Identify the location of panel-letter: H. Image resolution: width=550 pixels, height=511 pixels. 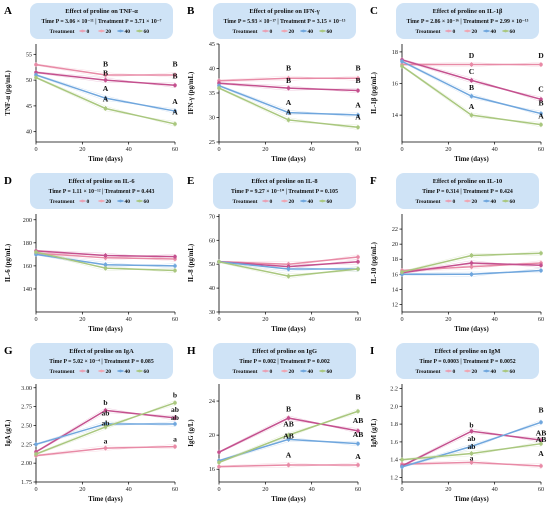
(191, 351).